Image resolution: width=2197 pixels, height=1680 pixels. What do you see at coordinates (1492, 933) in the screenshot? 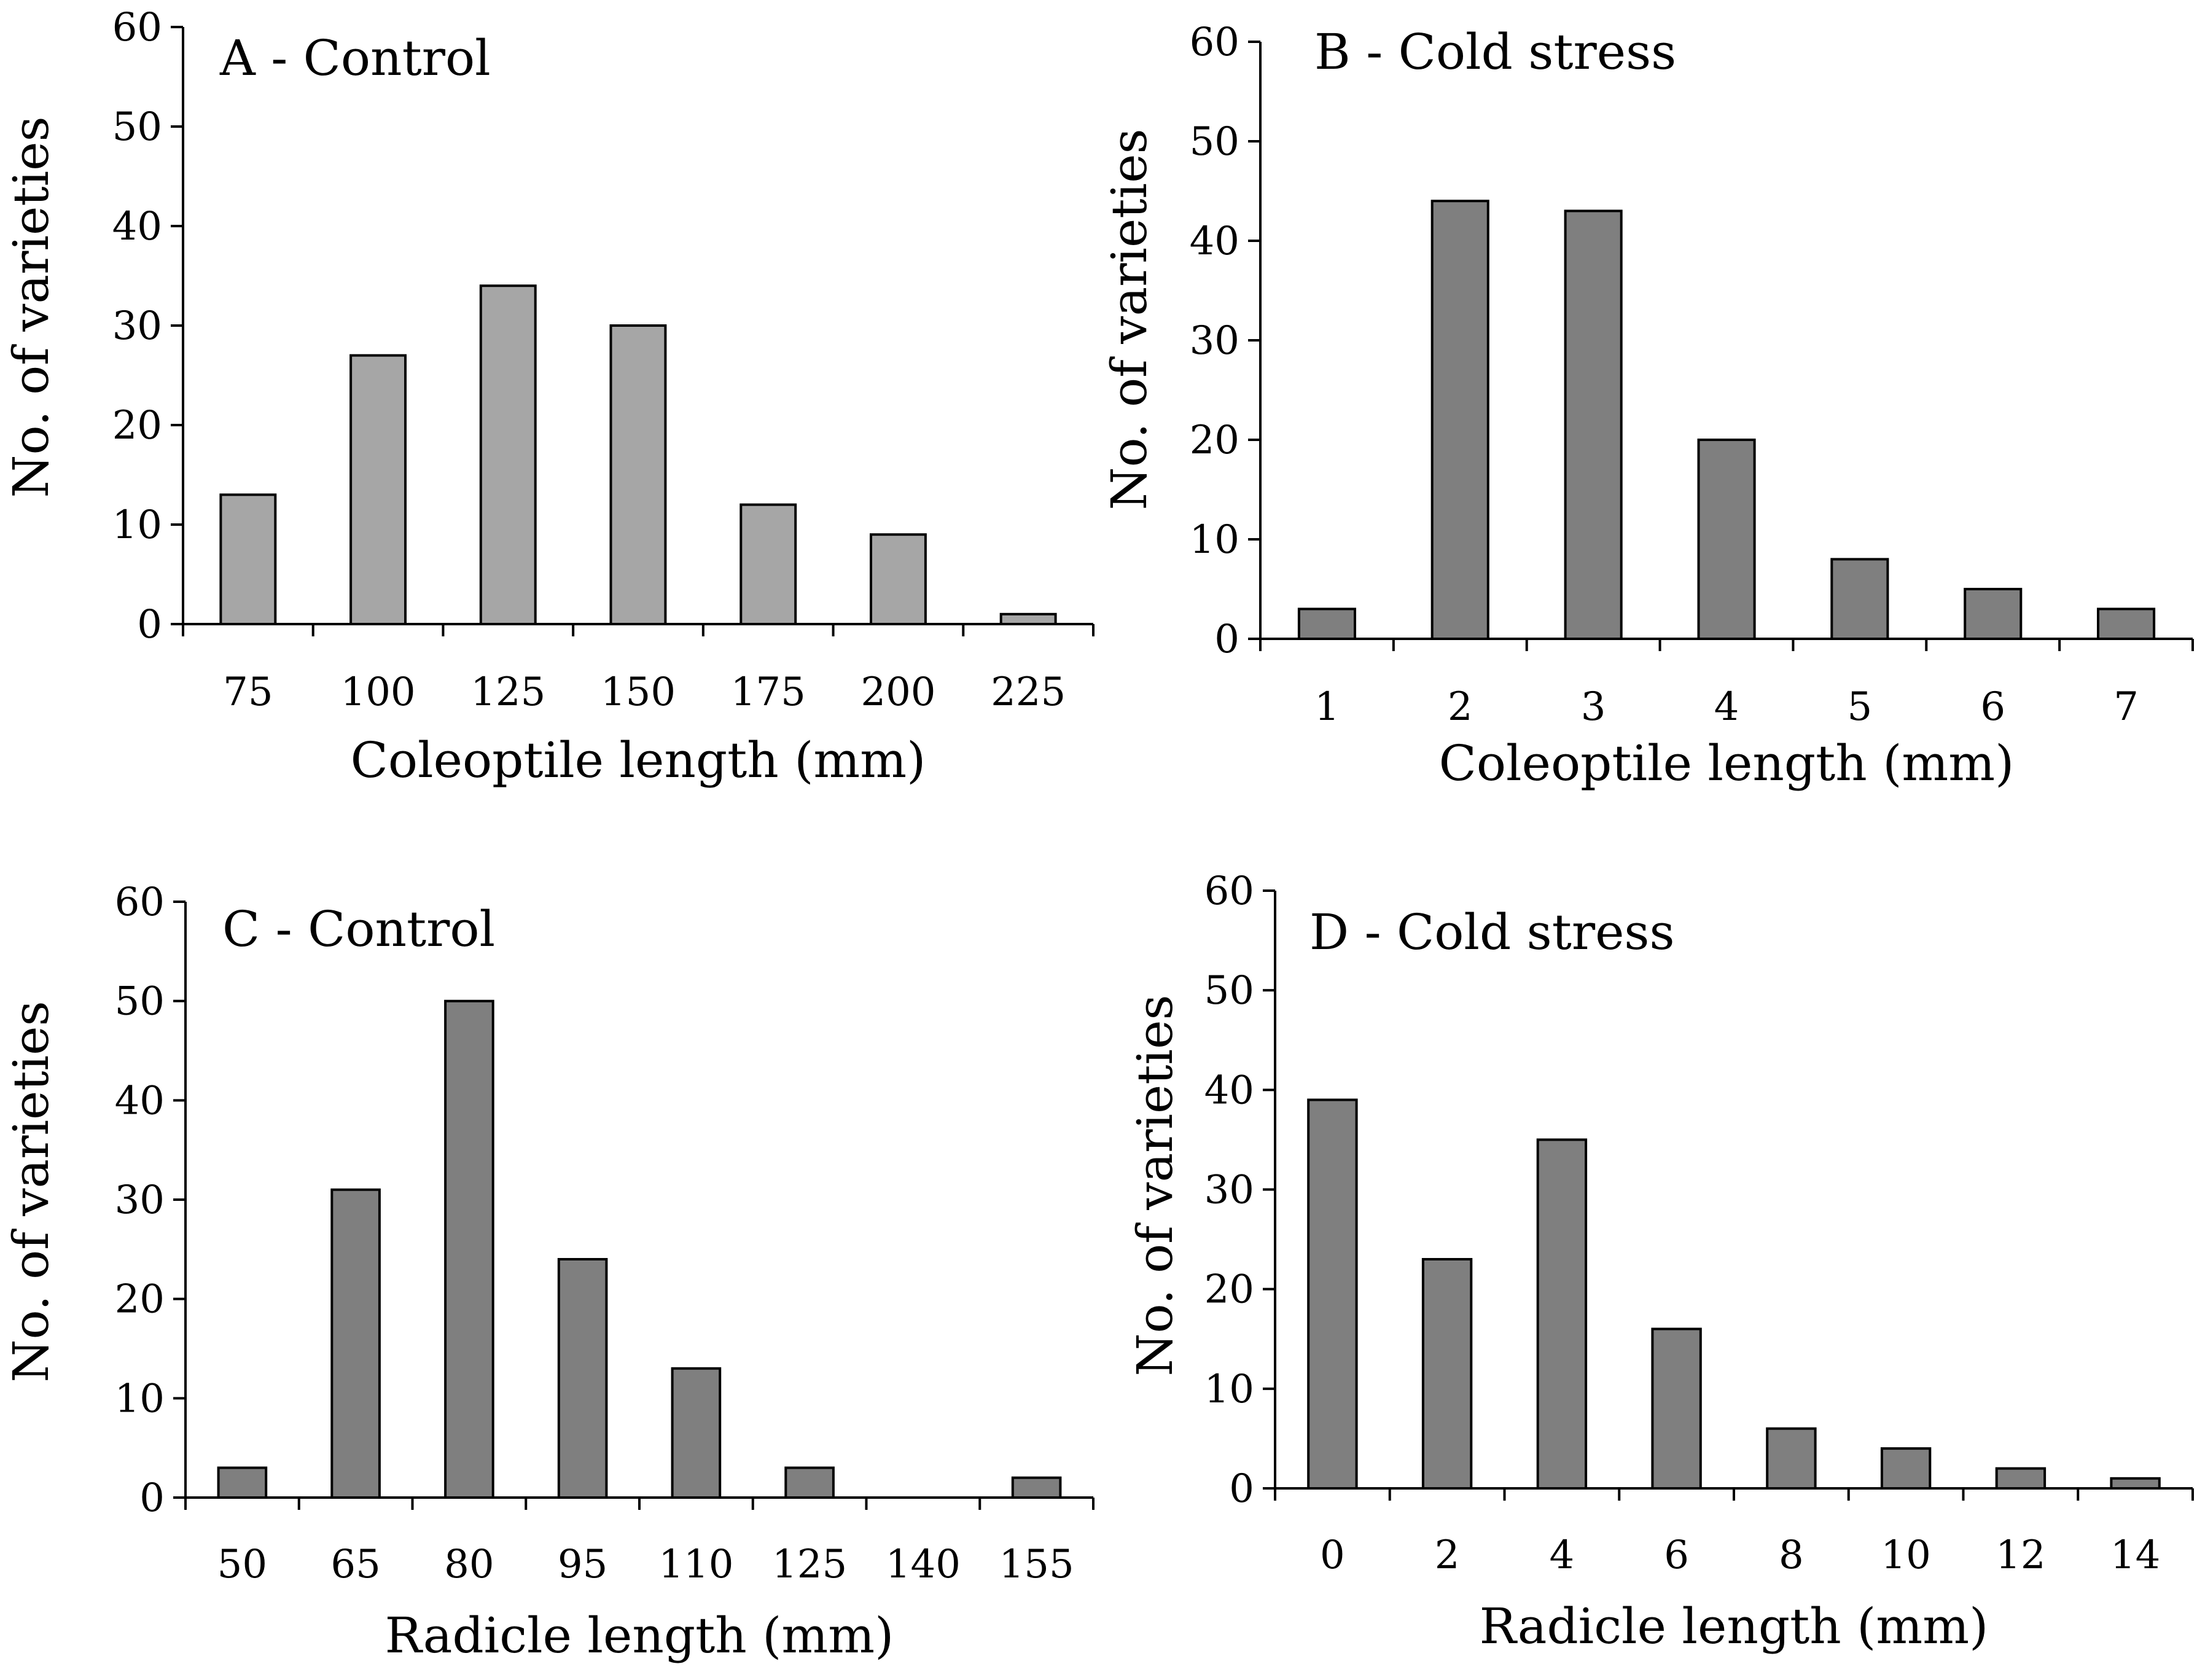
I see `panel-title: D - Cold stress` at bounding box center [1492, 933].